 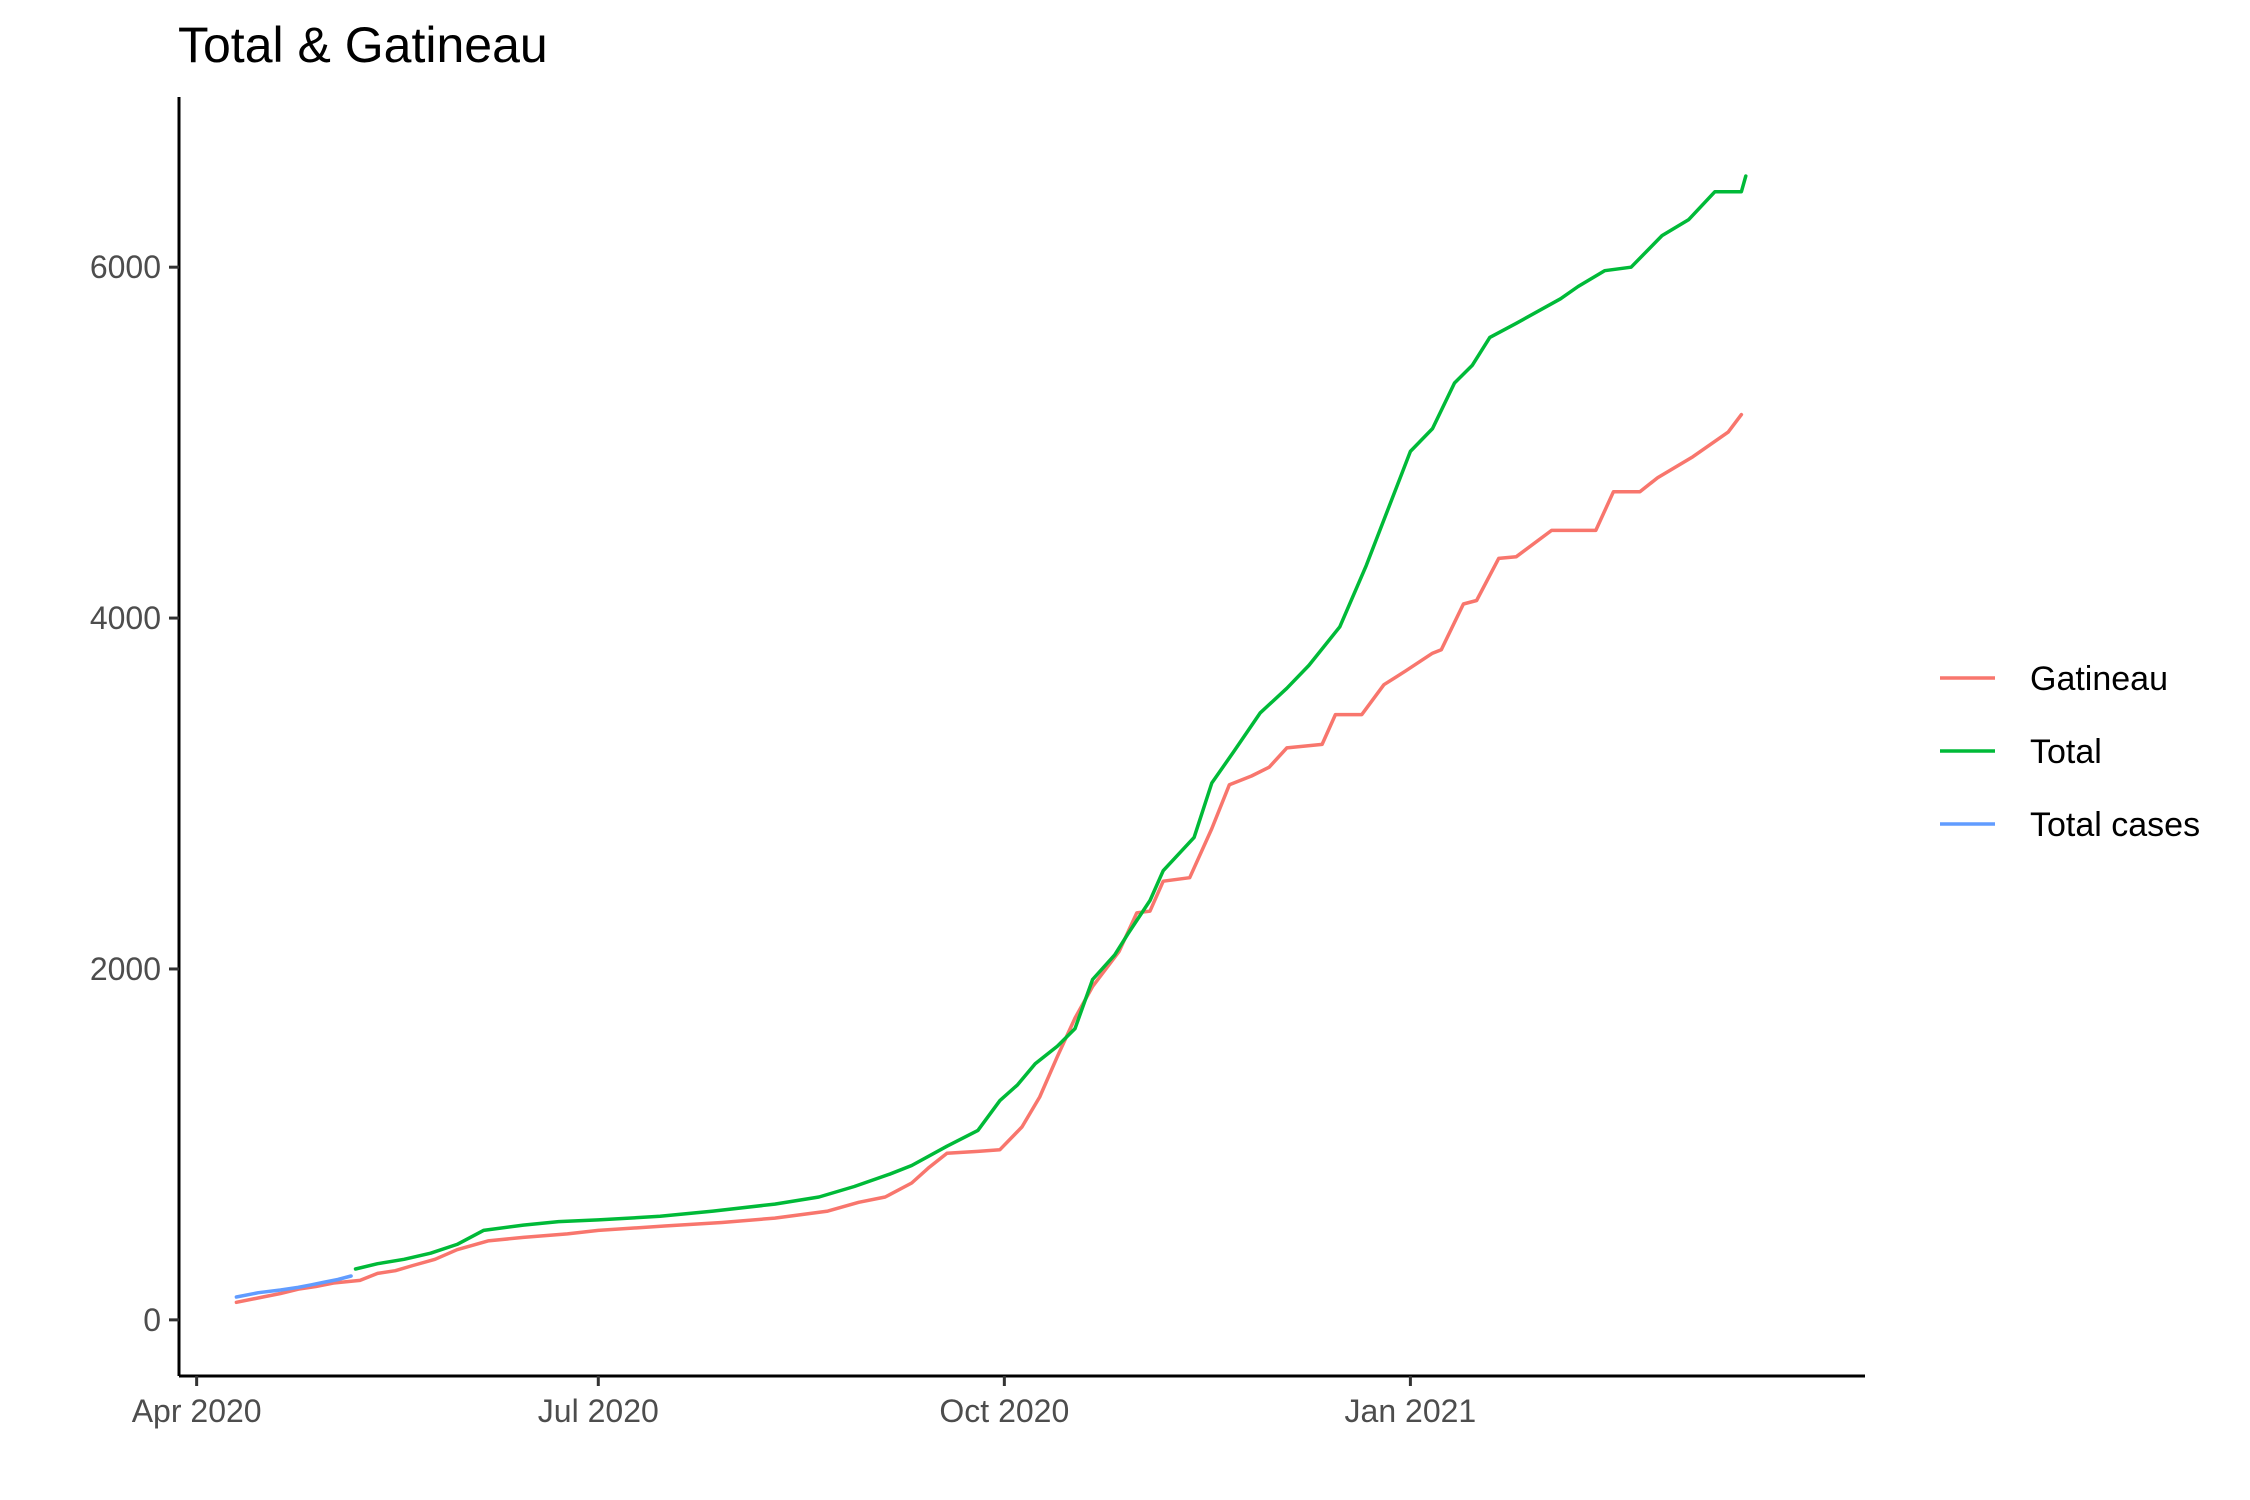 What do you see at coordinates (125, 618) in the screenshot?
I see `y-tick-label: 4000` at bounding box center [125, 618].